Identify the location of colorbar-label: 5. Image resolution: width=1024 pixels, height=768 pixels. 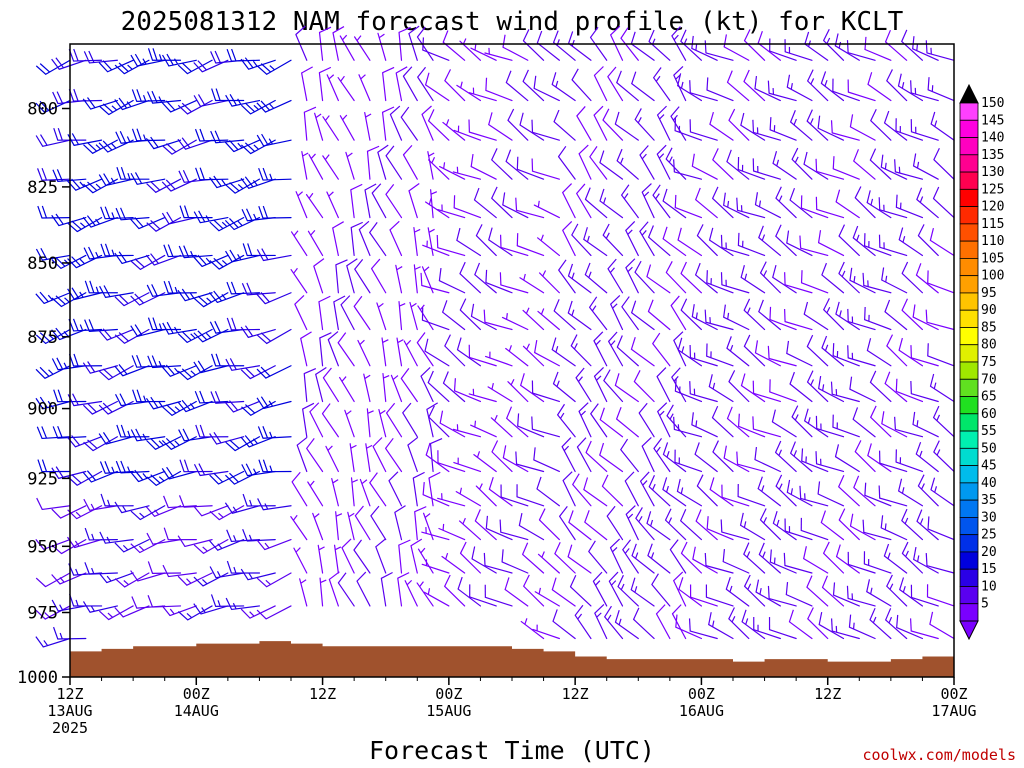
(985, 604).